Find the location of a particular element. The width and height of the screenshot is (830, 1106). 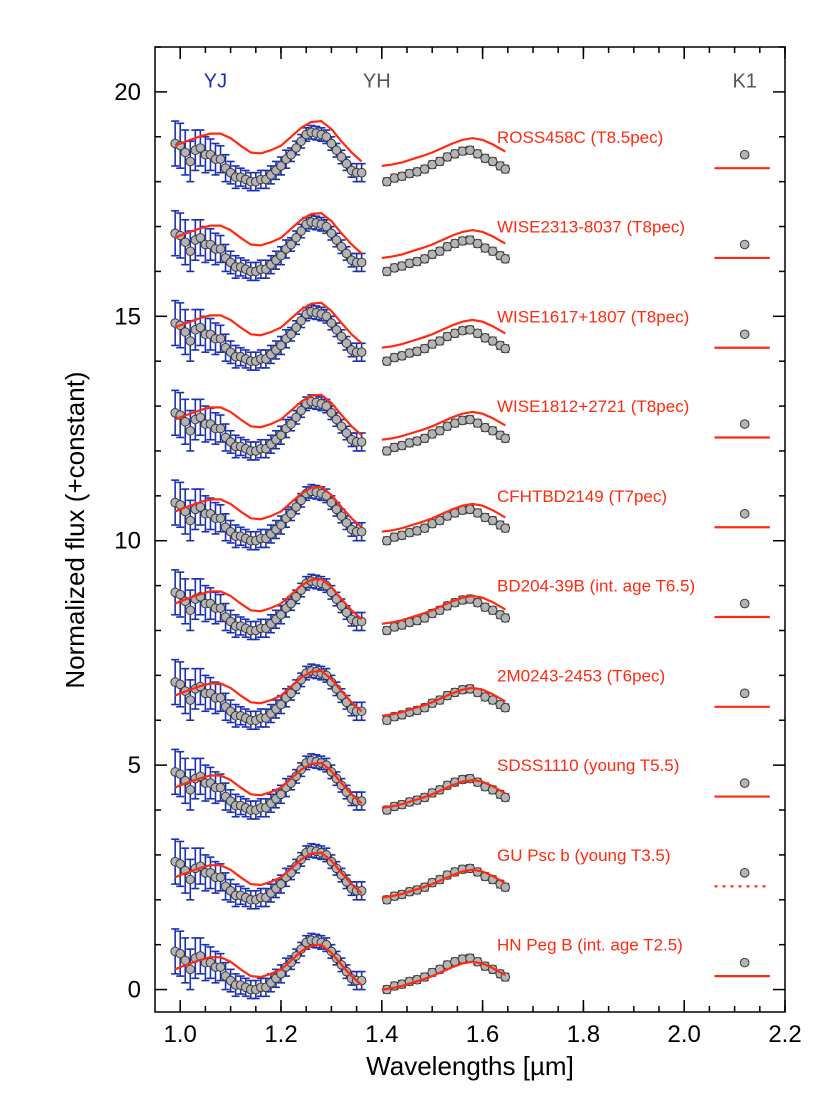

x-tick-label: 1.4 is located at coordinates (381, 1034).